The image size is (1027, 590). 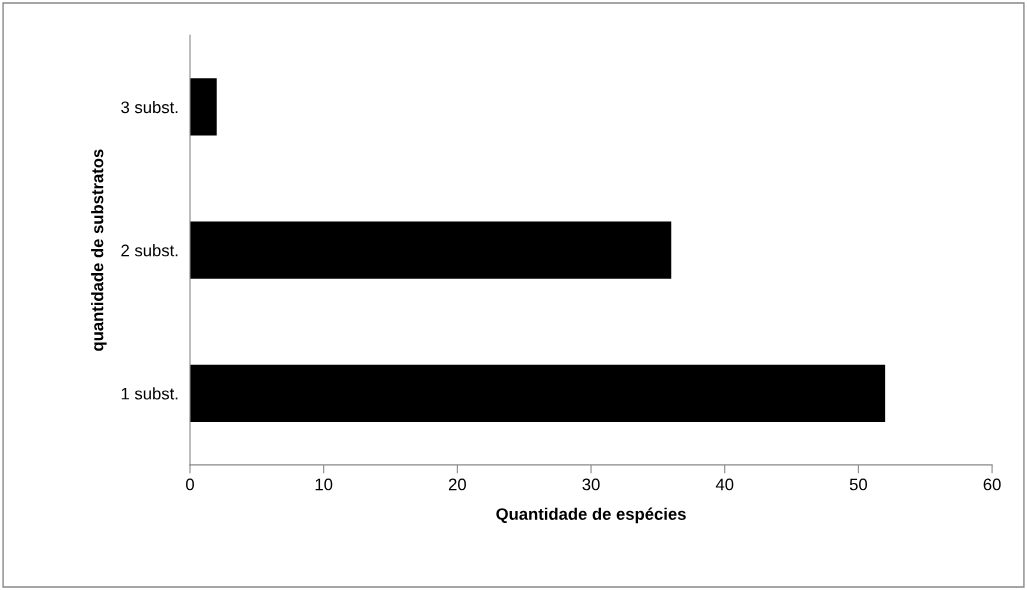 What do you see at coordinates (190, 484) in the screenshot?
I see `x-tick-label: 0` at bounding box center [190, 484].